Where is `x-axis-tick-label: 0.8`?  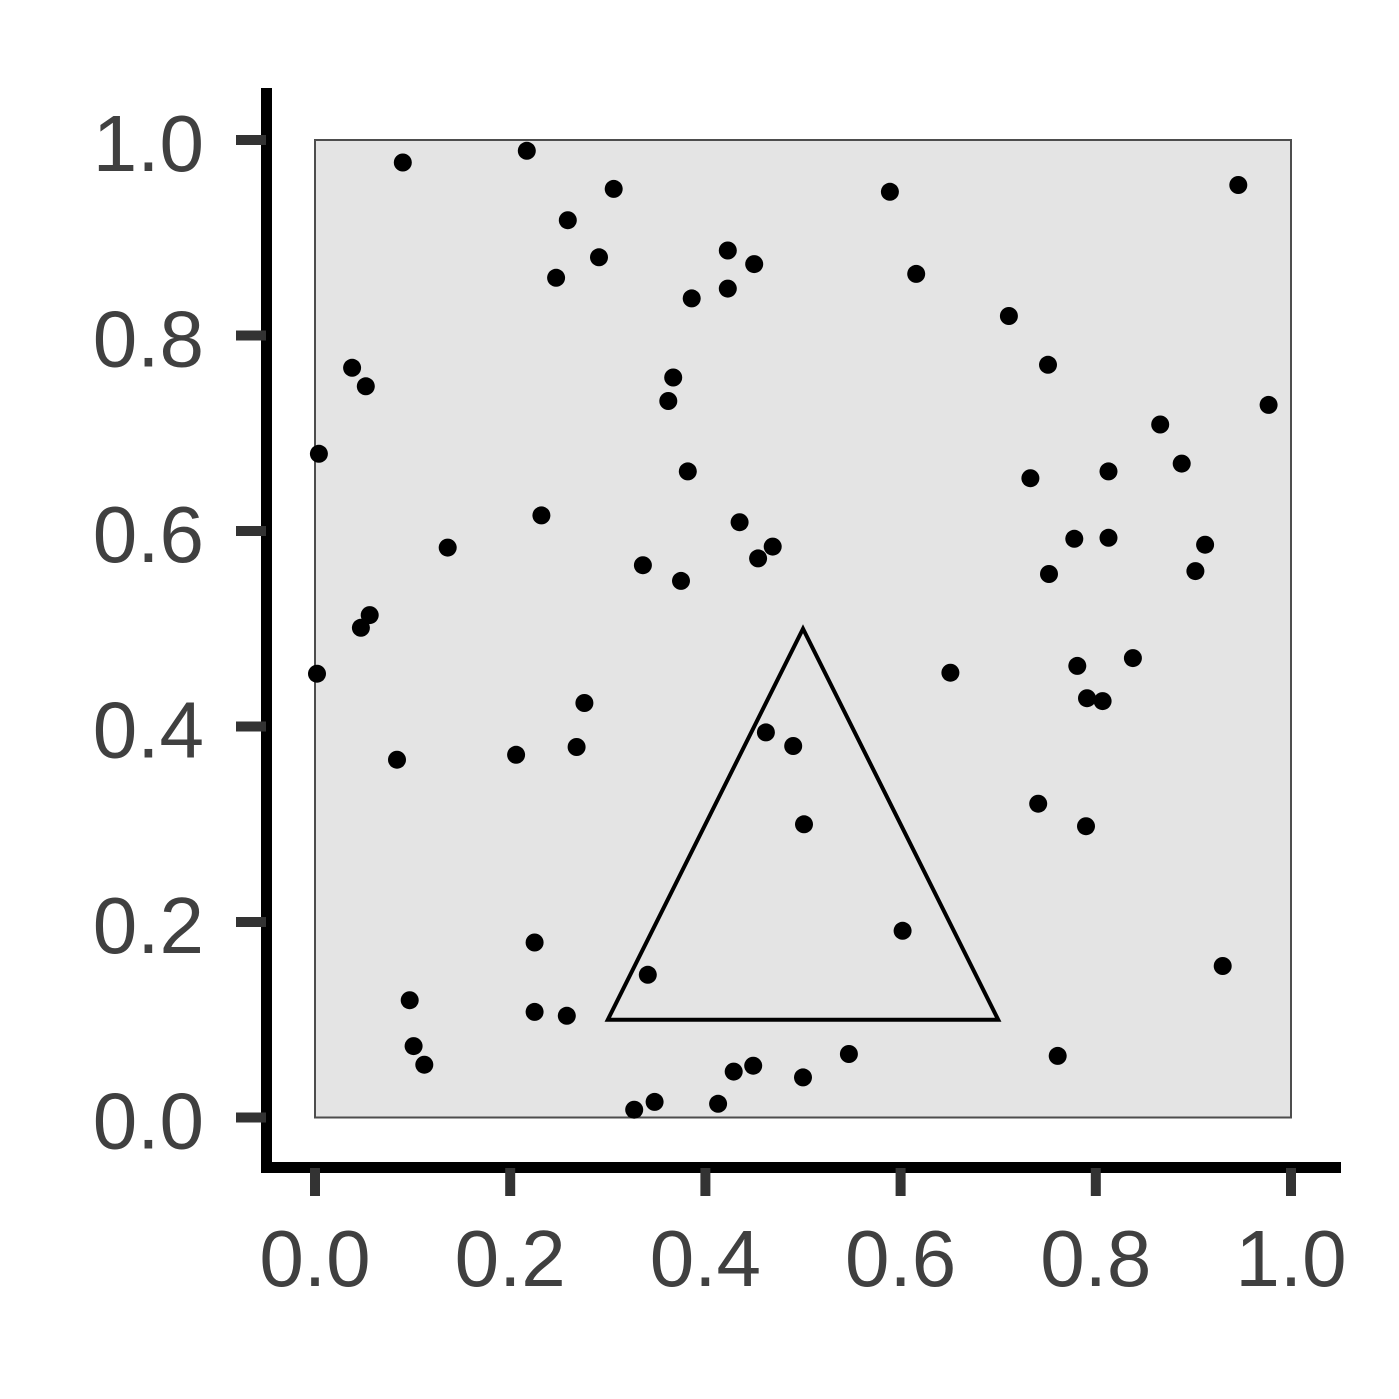
x-axis-tick-label: 0.8 is located at coordinates (1095, 1258).